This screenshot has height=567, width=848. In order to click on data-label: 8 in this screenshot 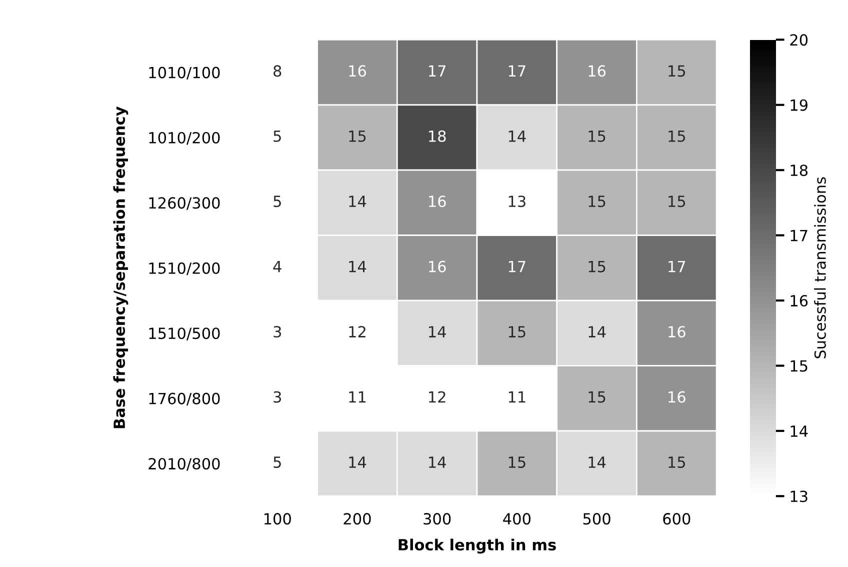, I will do `click(278, 71)`.